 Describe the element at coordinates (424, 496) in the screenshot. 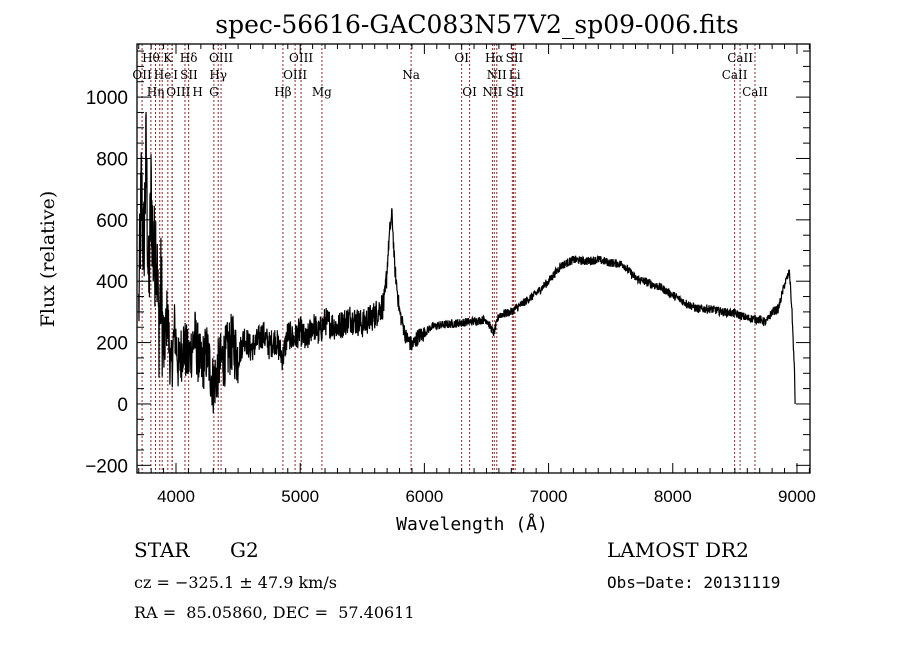

I see `x-tick-label: 6000` at that location.